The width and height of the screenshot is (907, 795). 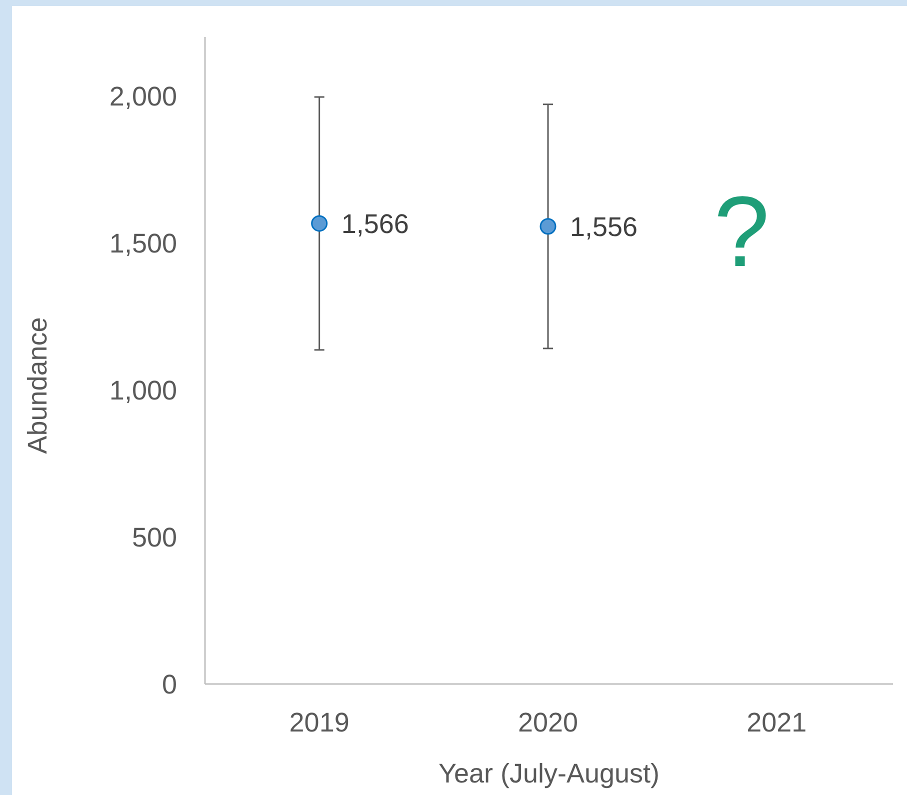 I want to click on y-tick-label: 1,000, so click(x=143, y=390).